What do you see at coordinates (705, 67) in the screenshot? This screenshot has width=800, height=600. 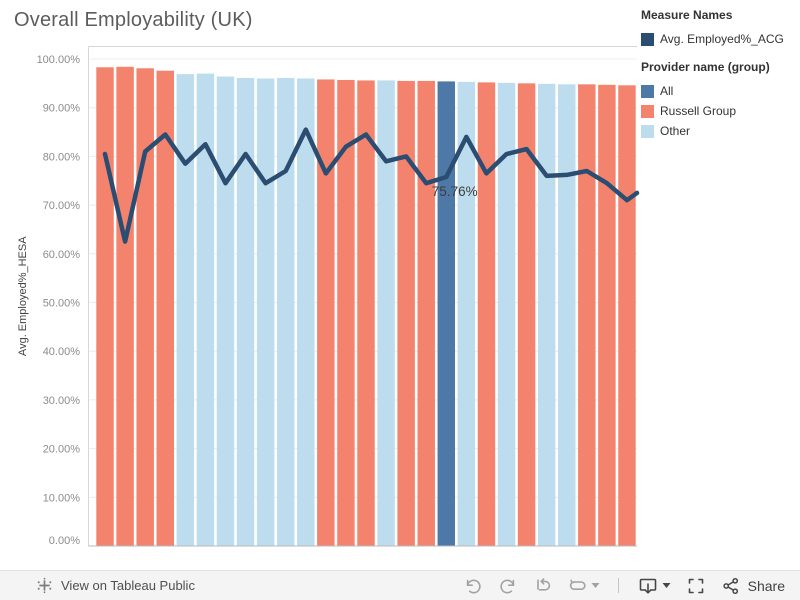 I see `legend-provider-title: Provider name (group)` at bounding box center [705, 67].